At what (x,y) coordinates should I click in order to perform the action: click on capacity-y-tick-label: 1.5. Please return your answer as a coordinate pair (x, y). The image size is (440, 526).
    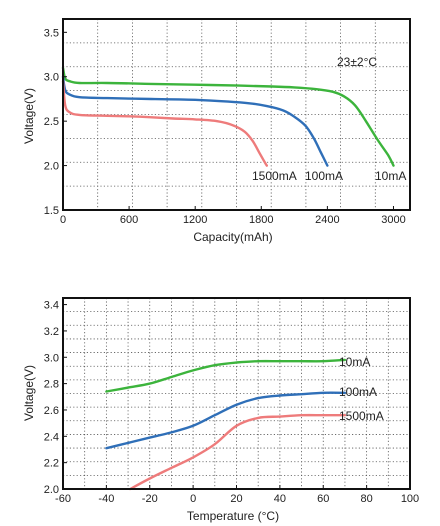
    Looking at the image, I should click on (51, 211).